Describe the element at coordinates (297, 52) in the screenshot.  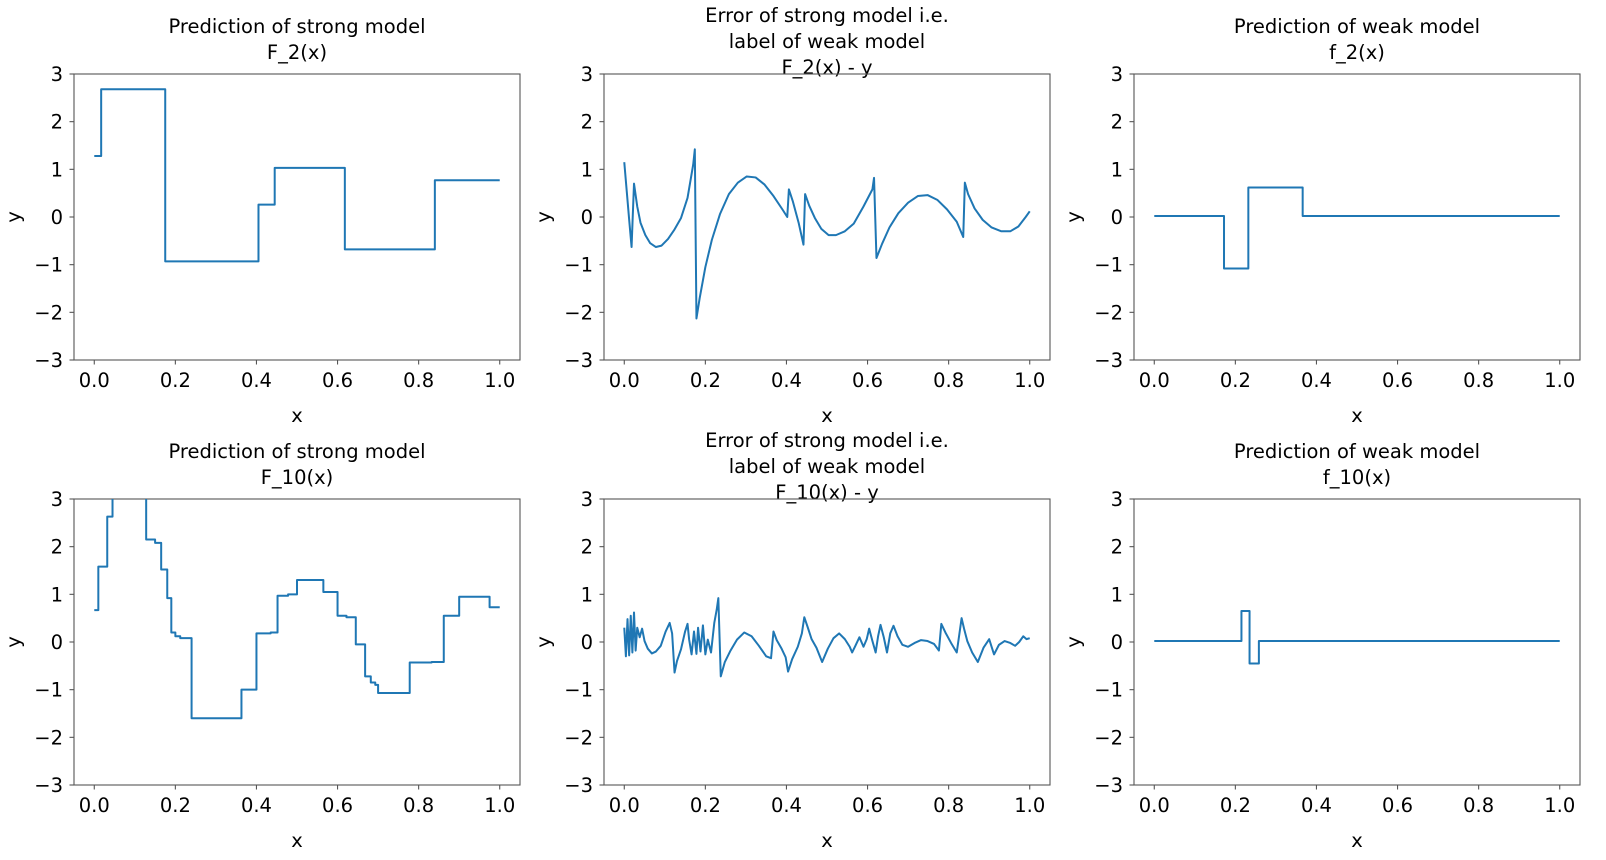
I see `chart-title-line: F_2(x)` at that location.